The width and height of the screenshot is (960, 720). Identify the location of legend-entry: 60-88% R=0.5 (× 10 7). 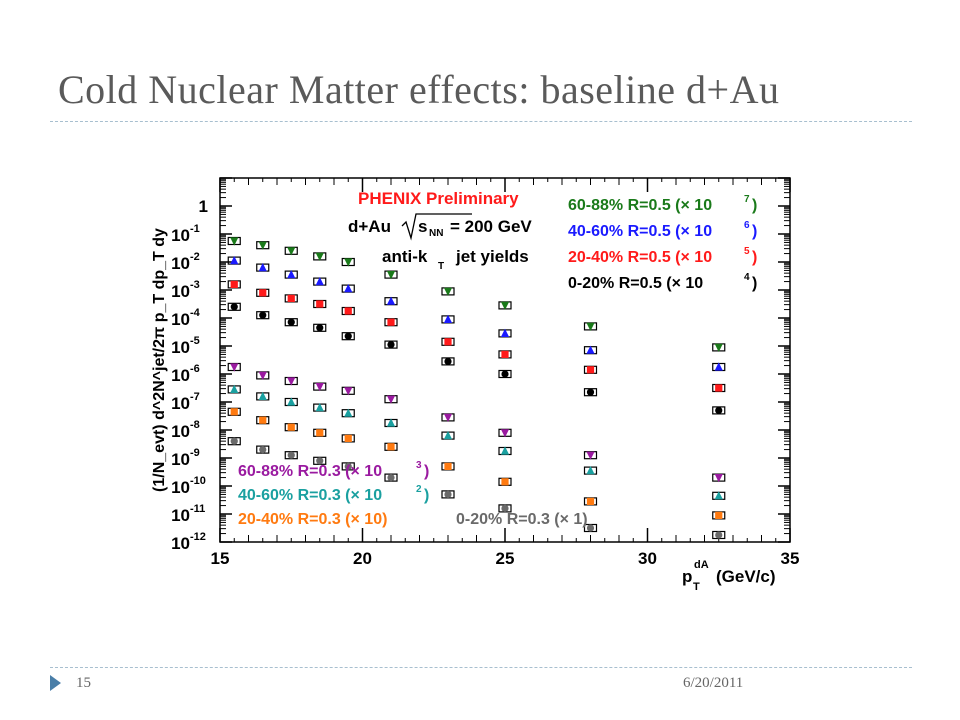
(662, 204).